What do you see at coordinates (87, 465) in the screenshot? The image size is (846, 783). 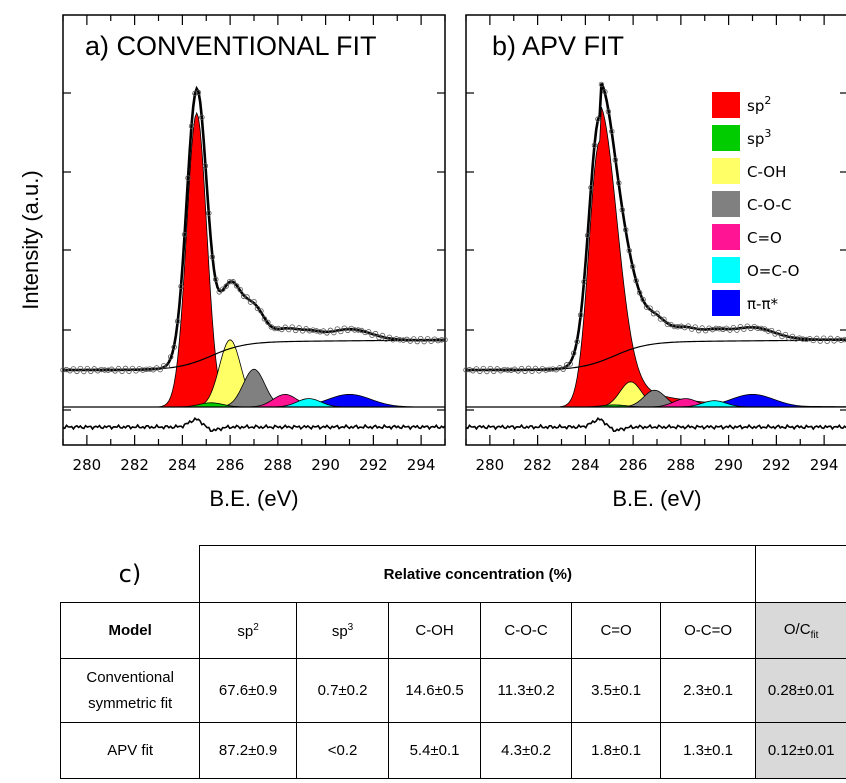 I see `x-tick-label: 280` at bounding box center [87, 465].